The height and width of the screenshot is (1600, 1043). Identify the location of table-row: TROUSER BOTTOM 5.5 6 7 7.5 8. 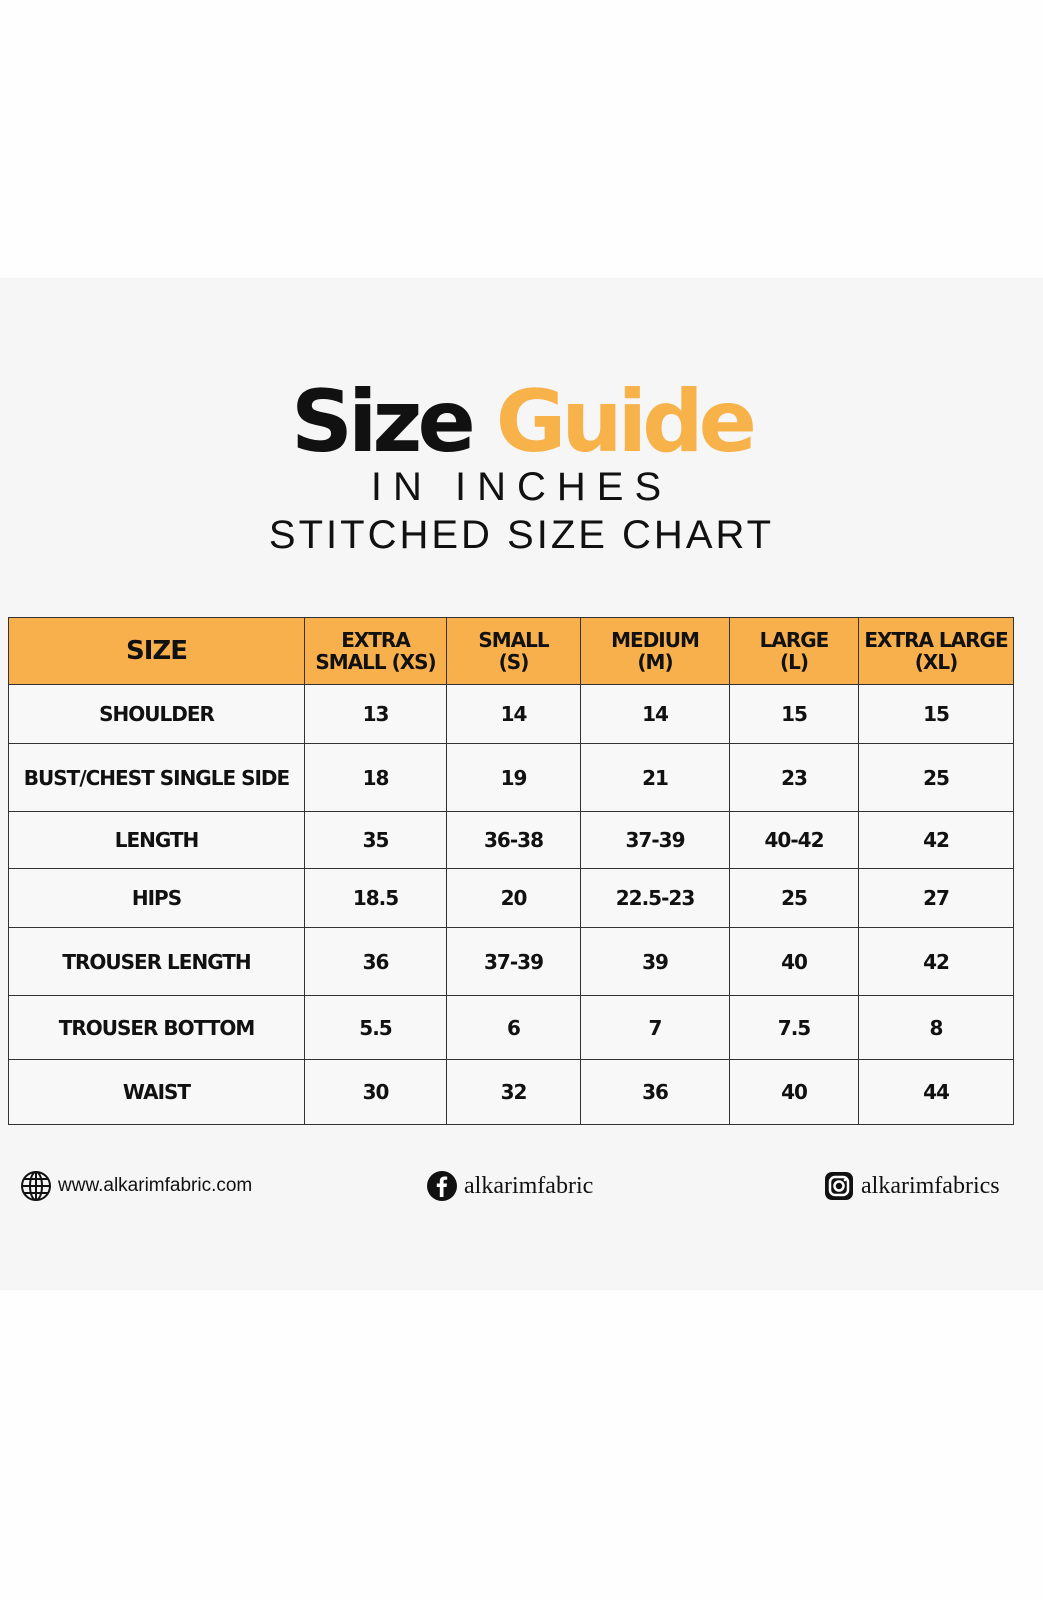
(511, 1027).